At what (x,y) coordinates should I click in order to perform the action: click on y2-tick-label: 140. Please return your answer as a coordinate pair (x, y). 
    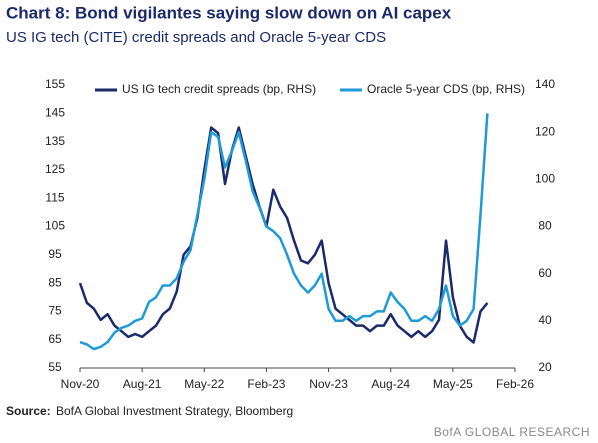
    Looking at the image, I should click on (545, 84).